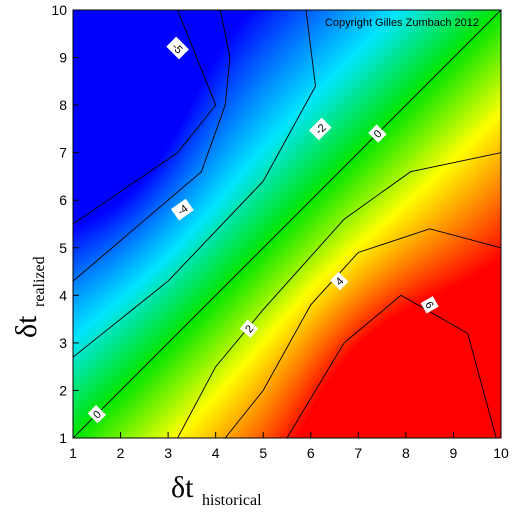  Describe the element at coordinates (216, 453) in the screenshot. I see `x-tick-label: 4` at that location.